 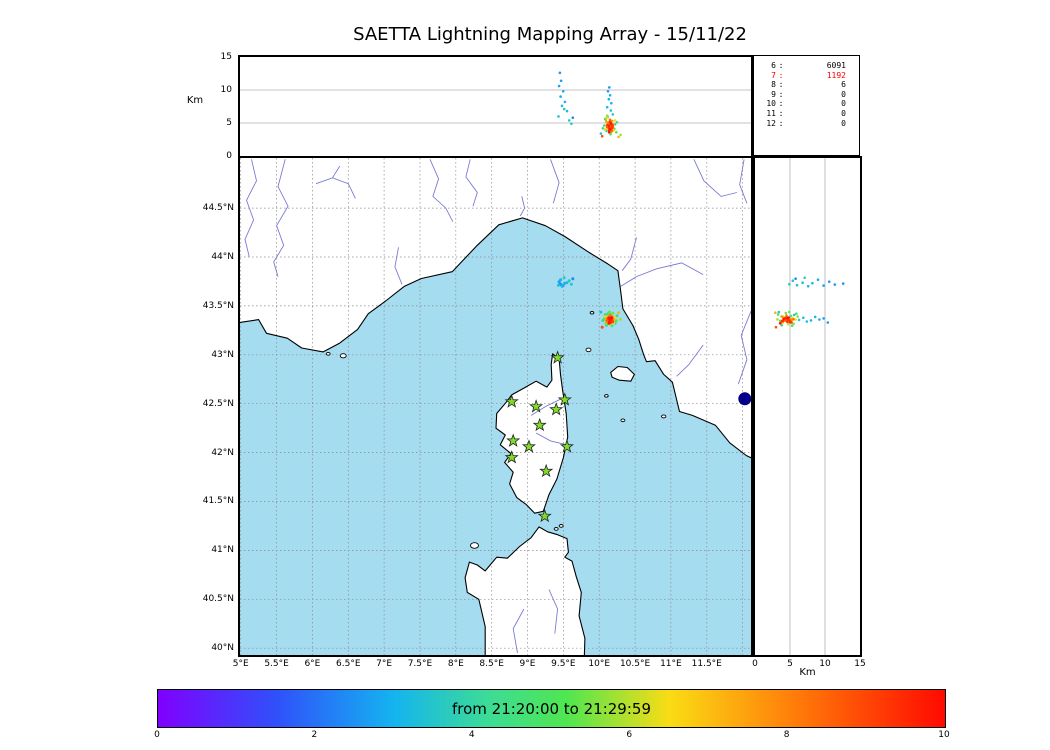 I want to click on lat-tick-label: 40.5°N, so click(x=218, y=599).